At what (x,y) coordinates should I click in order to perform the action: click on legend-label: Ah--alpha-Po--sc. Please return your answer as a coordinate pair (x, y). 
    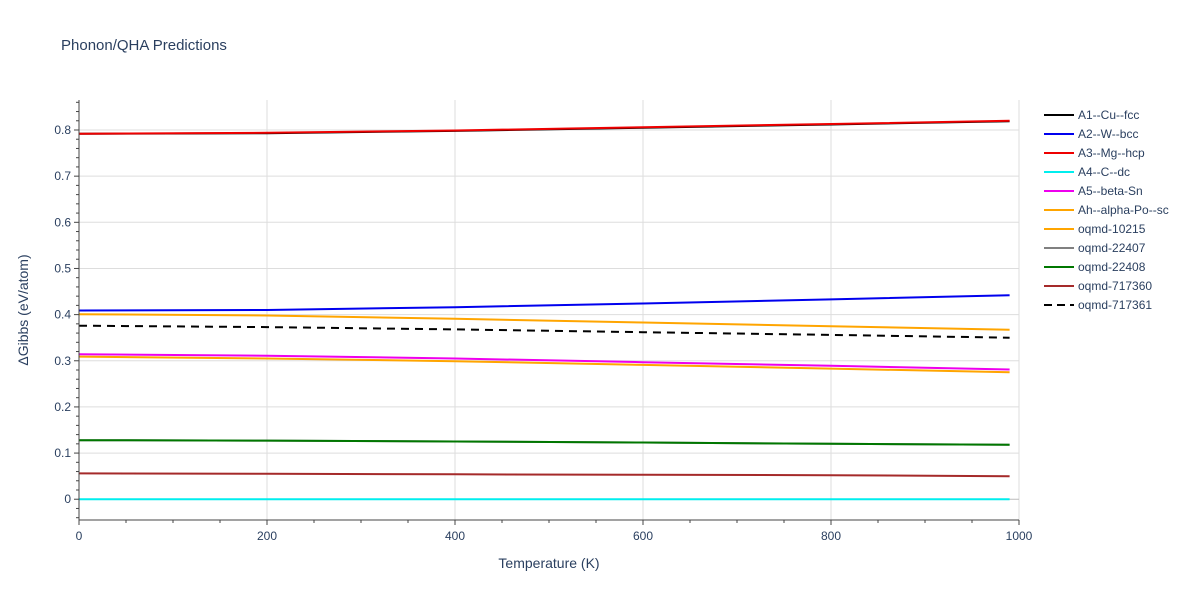
    Looking at the image, I should click on (1123, 210).